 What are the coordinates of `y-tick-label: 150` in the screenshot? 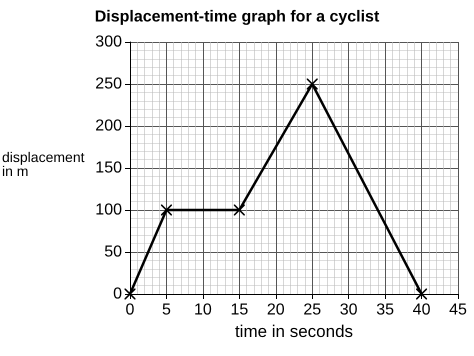 It's located at (108, 168).